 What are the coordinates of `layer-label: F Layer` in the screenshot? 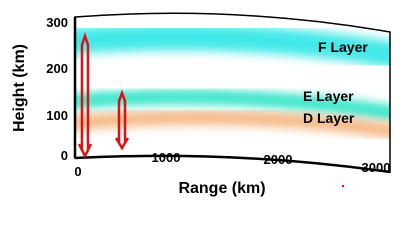 It's located at (343, 47).